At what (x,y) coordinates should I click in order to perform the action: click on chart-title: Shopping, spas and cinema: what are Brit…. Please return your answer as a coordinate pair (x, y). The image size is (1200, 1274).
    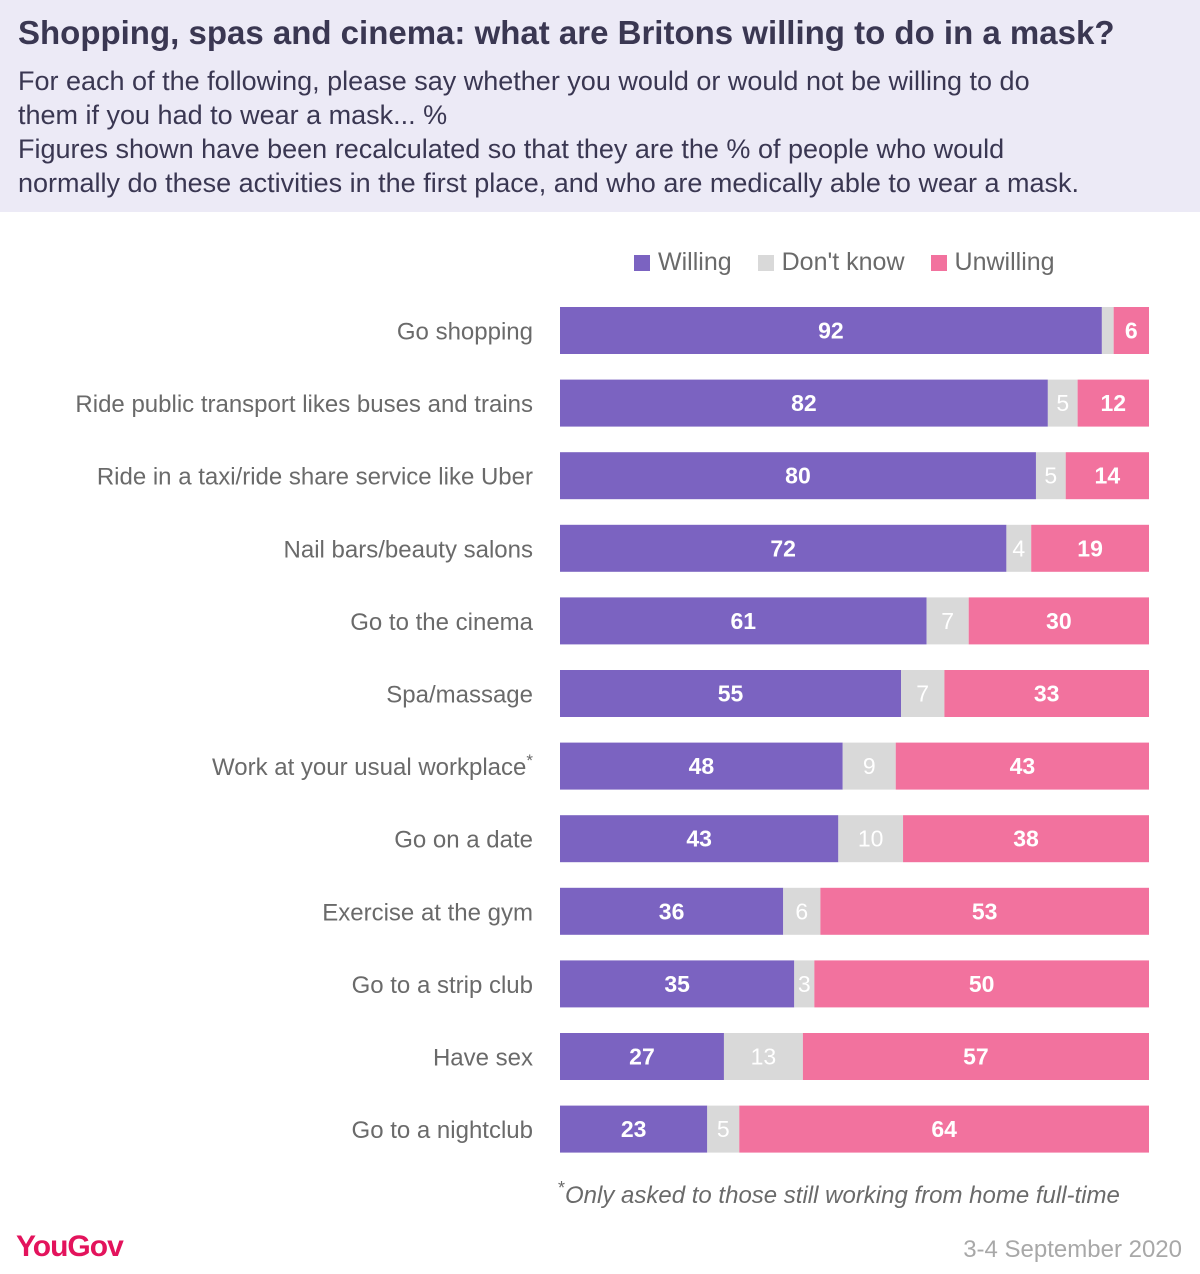
    Looking at the image, I should click on (566, 32).